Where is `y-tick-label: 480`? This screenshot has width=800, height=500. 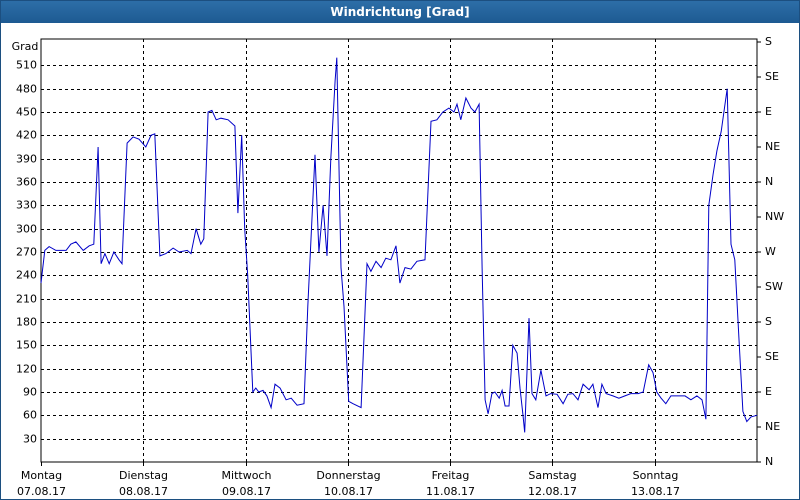
y-tick-label: 480 is located at coordinates (26, 89).